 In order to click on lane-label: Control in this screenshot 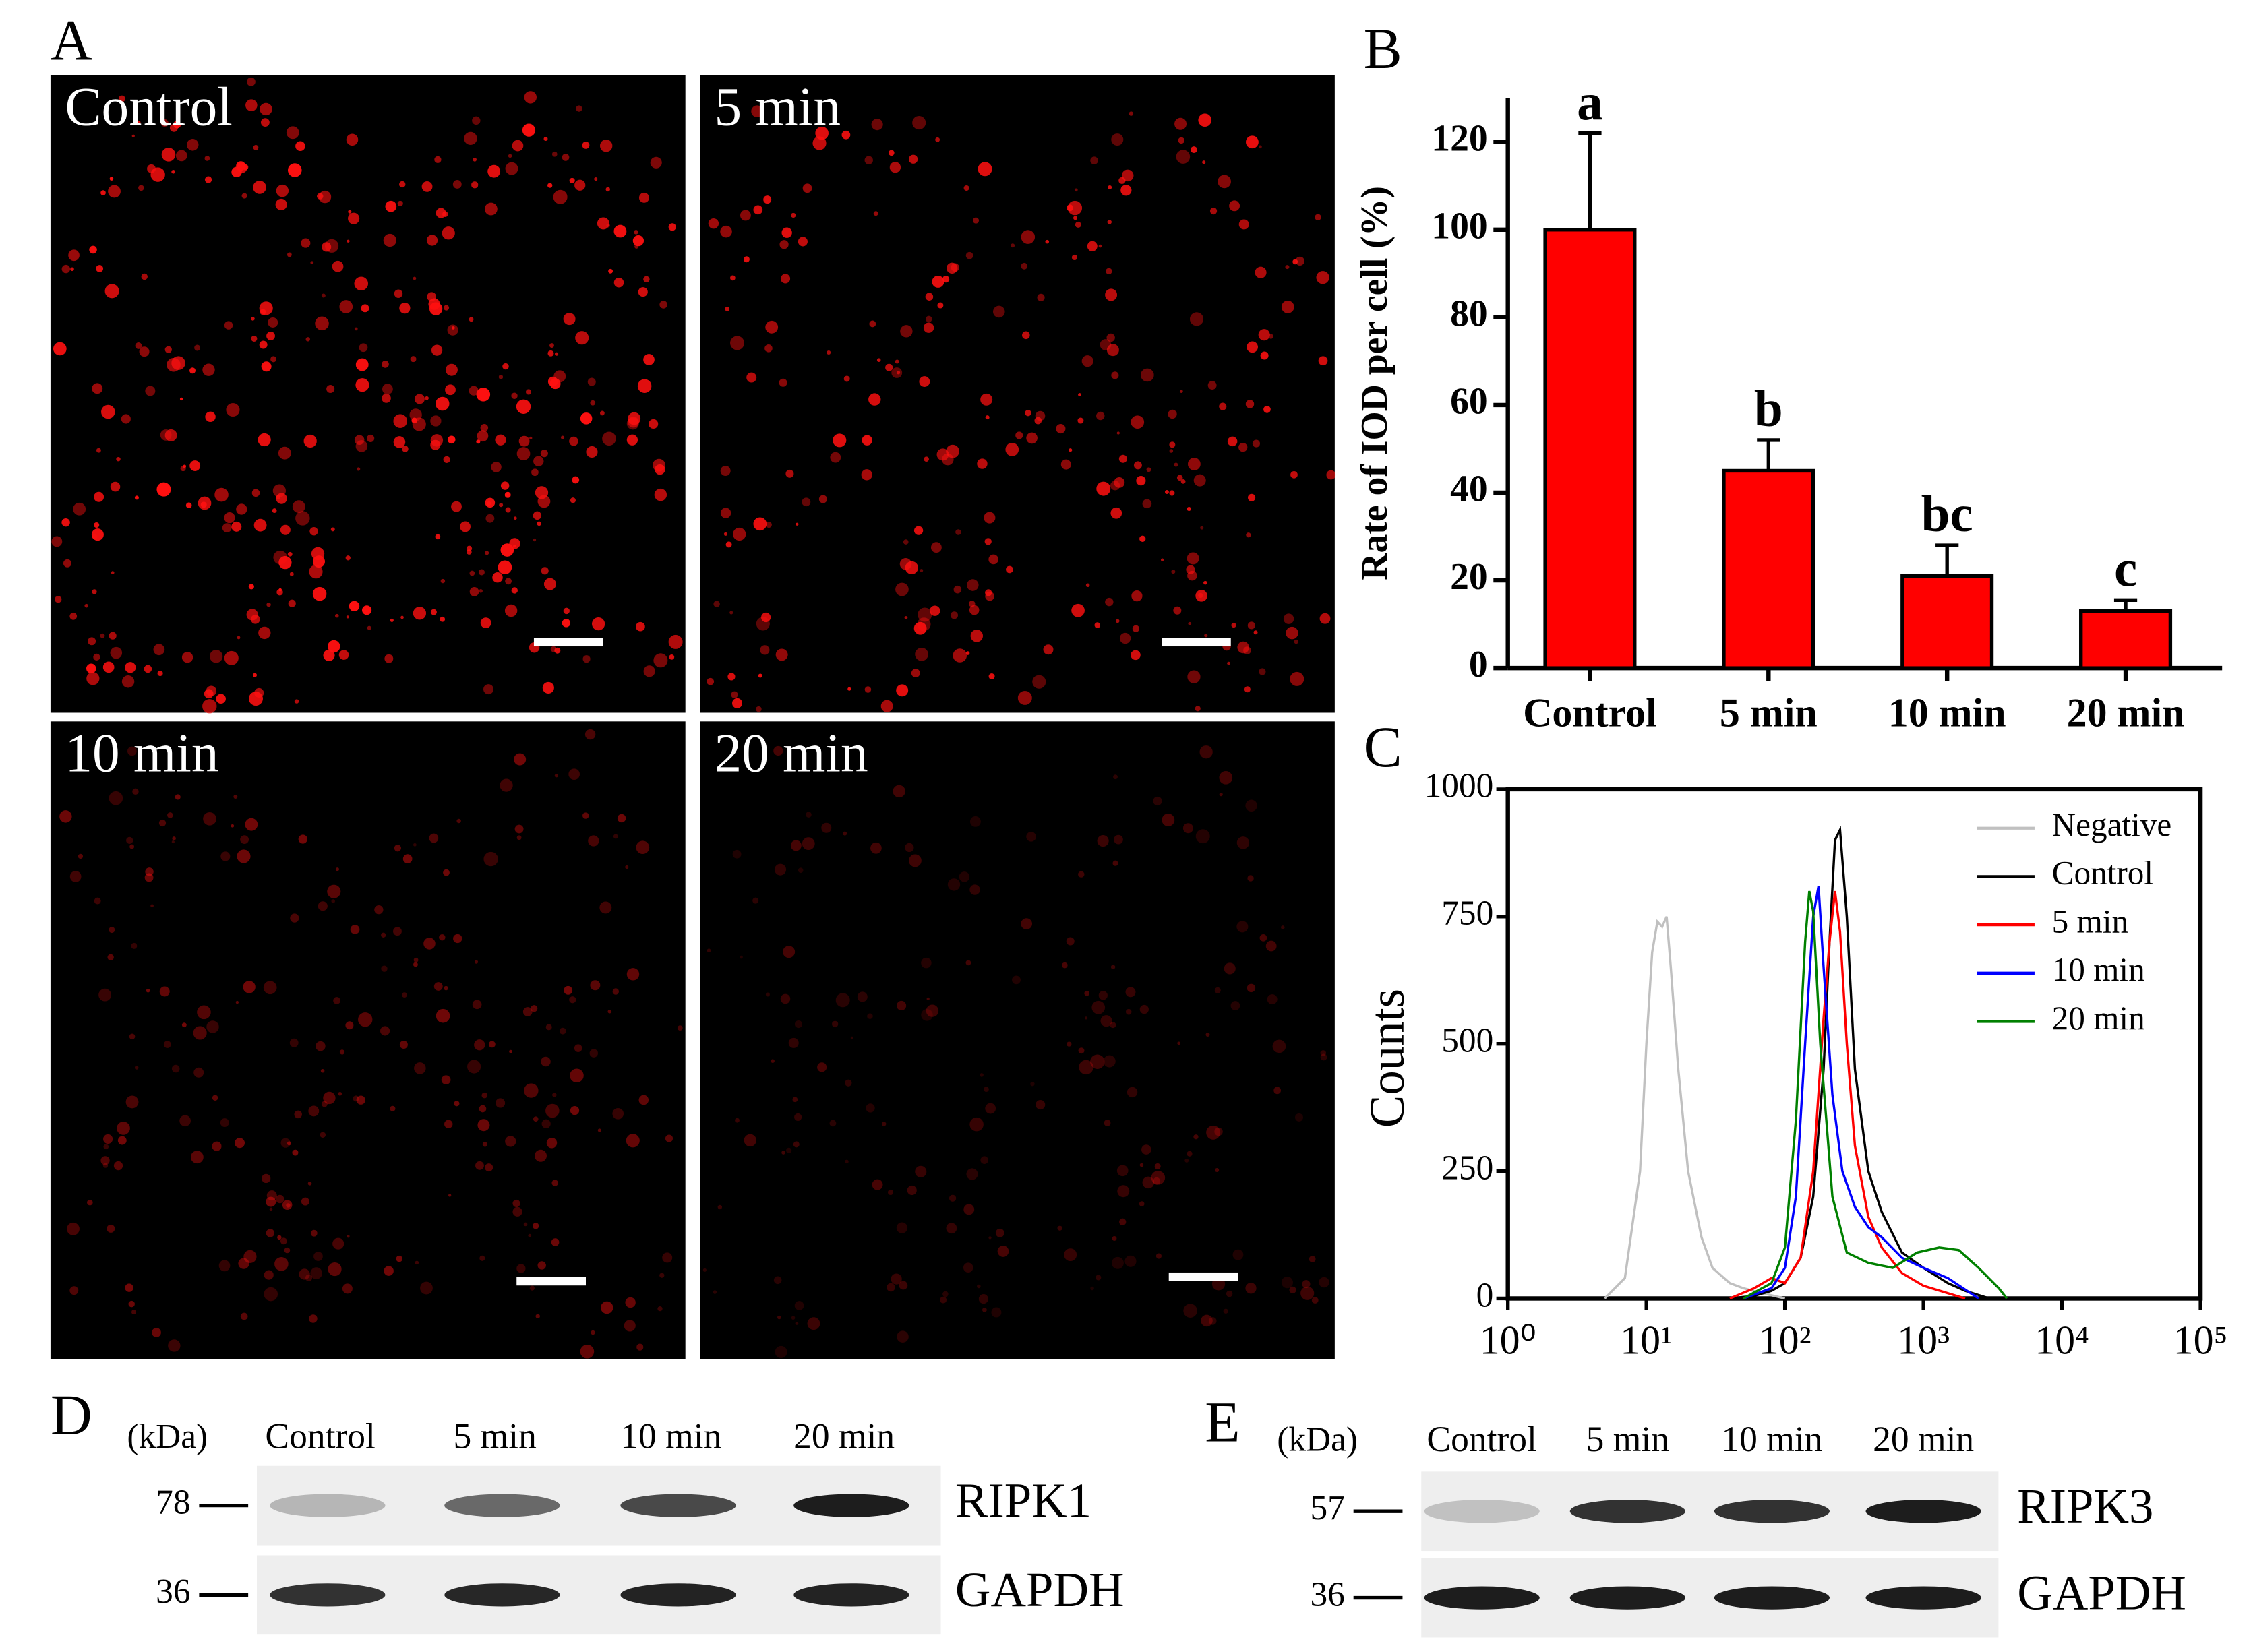, I will do `click(1481, 1439)`.